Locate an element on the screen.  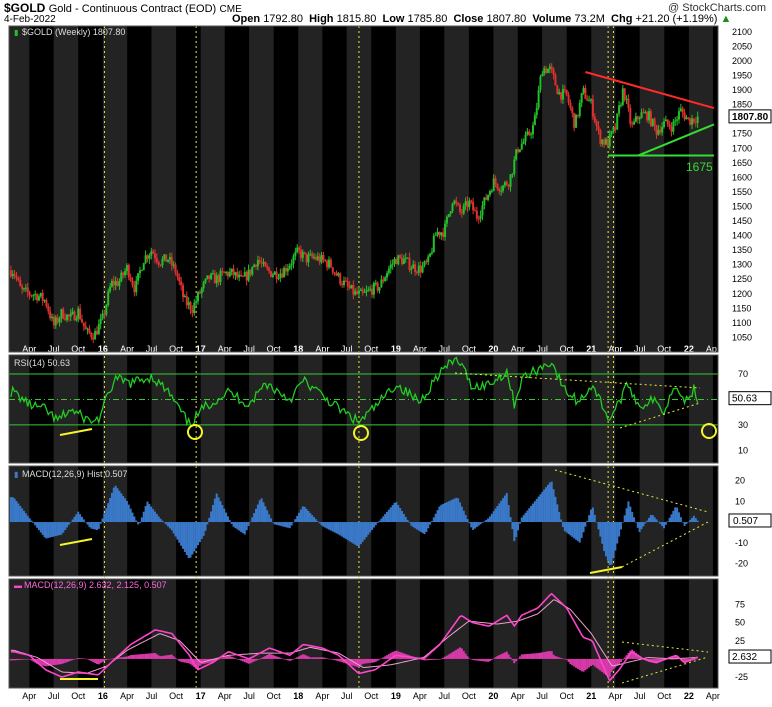
price-tick-label: 1300 is located at coordinates (742, 265).